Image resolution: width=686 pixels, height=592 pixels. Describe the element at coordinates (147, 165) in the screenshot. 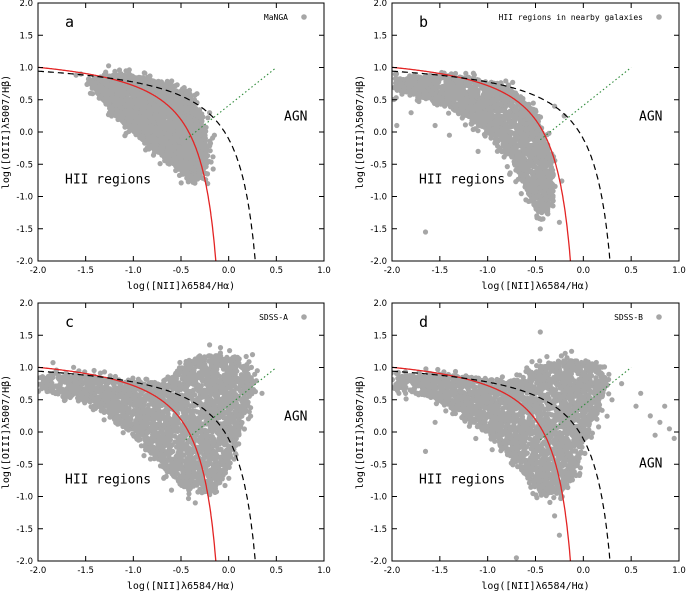

I see `kewley-demarcation-line` at that location.